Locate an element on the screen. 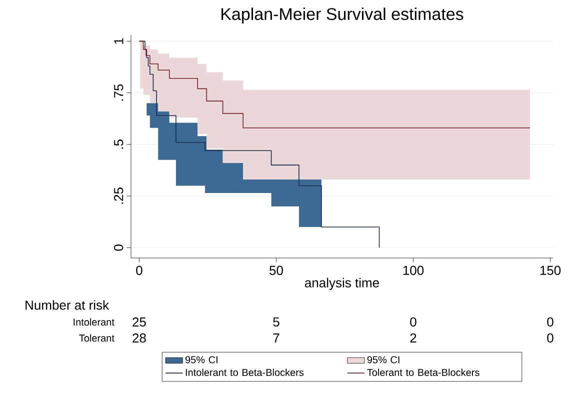 The height and width of the screenshot is (401, 570). x-axis-title: analysis time is located at coordinates (341, 284).